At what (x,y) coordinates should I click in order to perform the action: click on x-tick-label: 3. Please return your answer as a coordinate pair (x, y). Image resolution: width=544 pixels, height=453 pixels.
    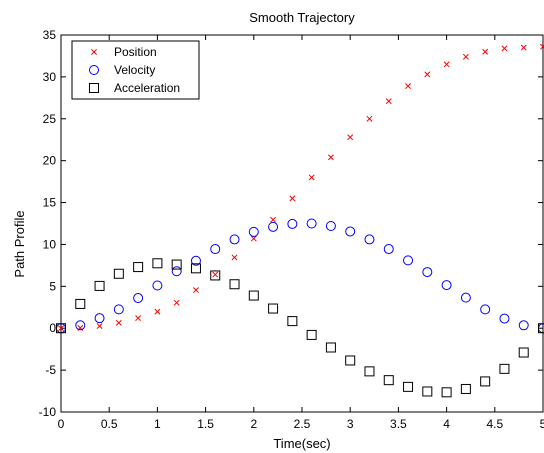
    Looking at the image, I should click on (350, 424).